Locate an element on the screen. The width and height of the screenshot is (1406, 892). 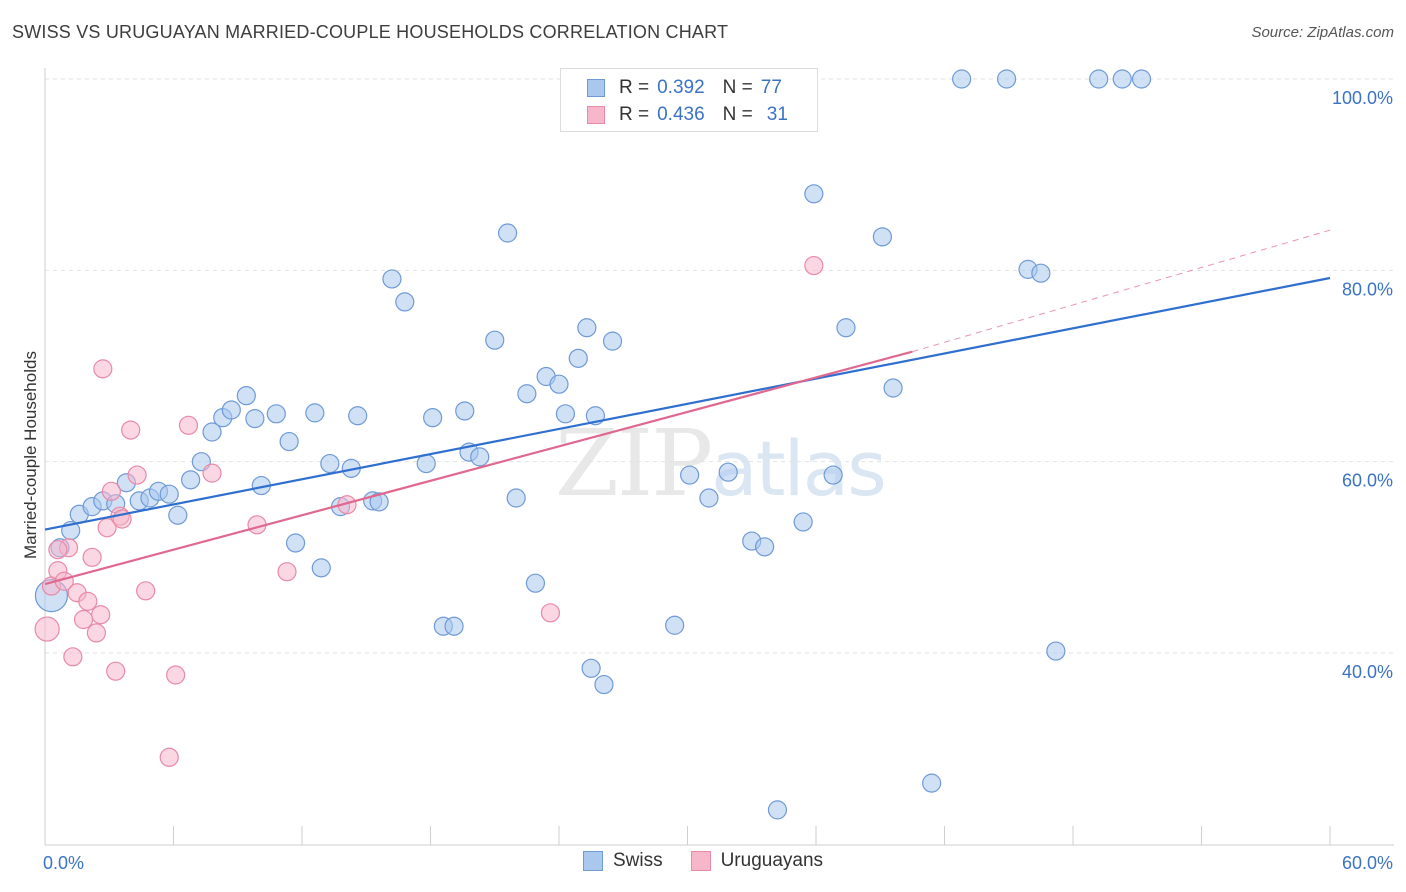
legend-n-value-uruguayans: 31 is located at coordinates (777, 114).